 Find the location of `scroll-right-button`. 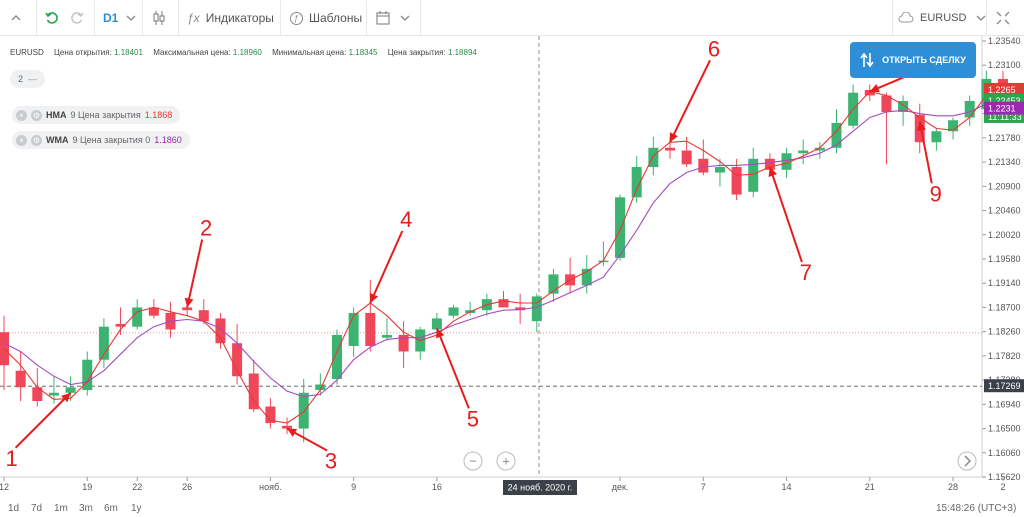

scroll-right-button is located at coordinates (967, 461).